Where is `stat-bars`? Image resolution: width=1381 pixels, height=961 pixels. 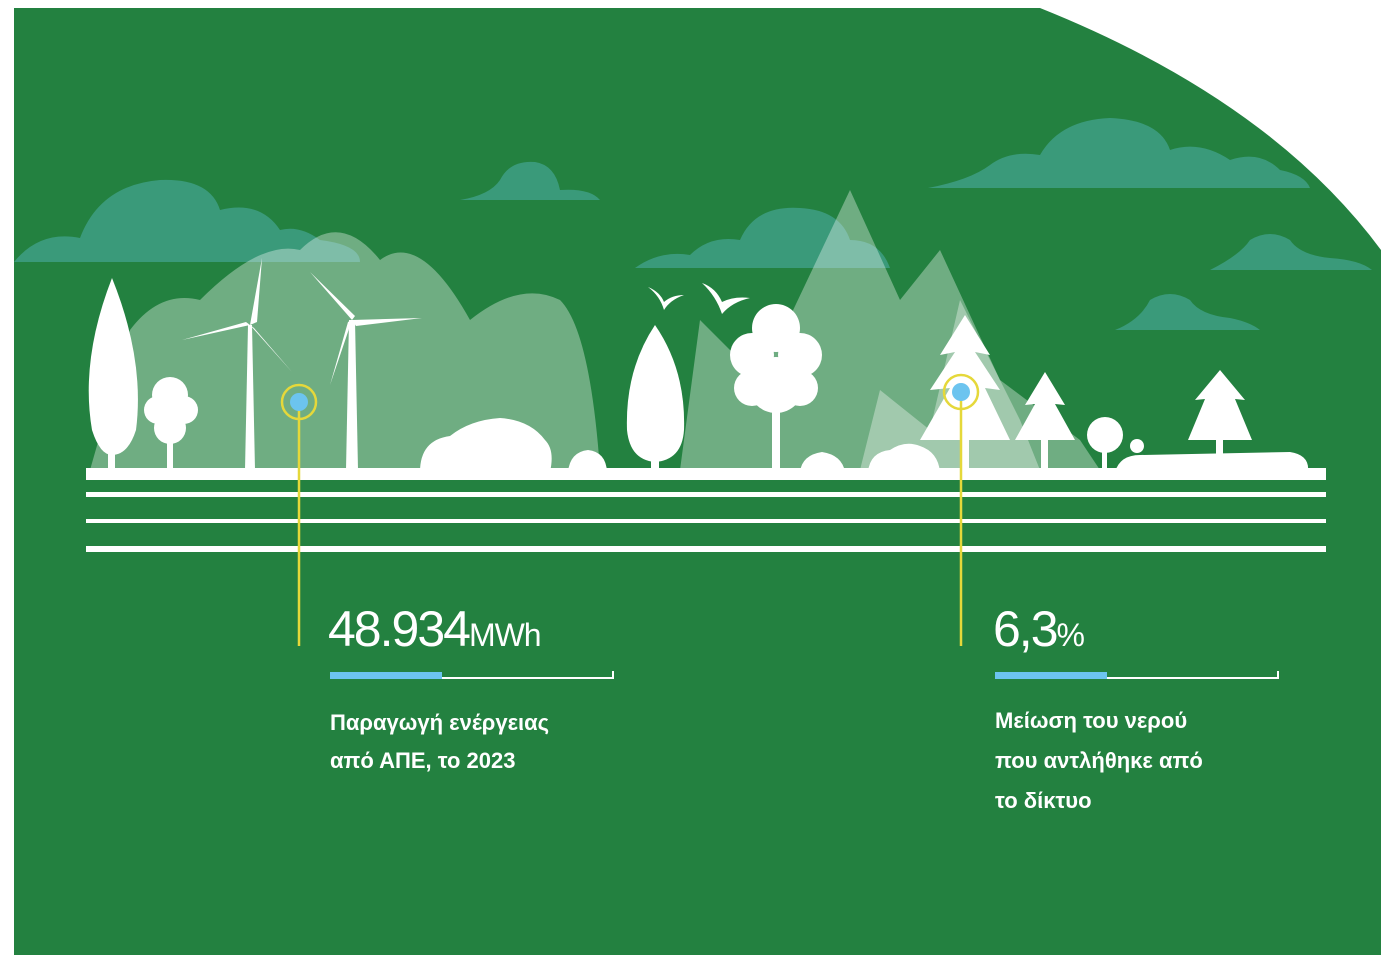
stat-bars is located at coordinates (804, 675).